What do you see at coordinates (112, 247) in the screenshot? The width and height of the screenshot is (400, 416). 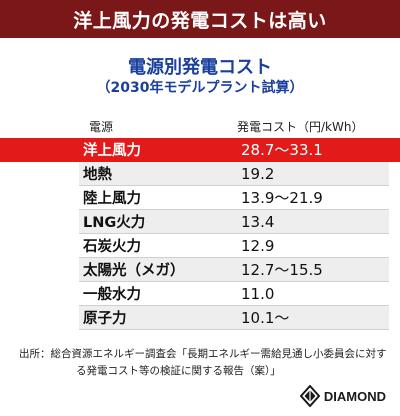 I see `row-source-label: 石炭火力` at bounding box center [112, 247].